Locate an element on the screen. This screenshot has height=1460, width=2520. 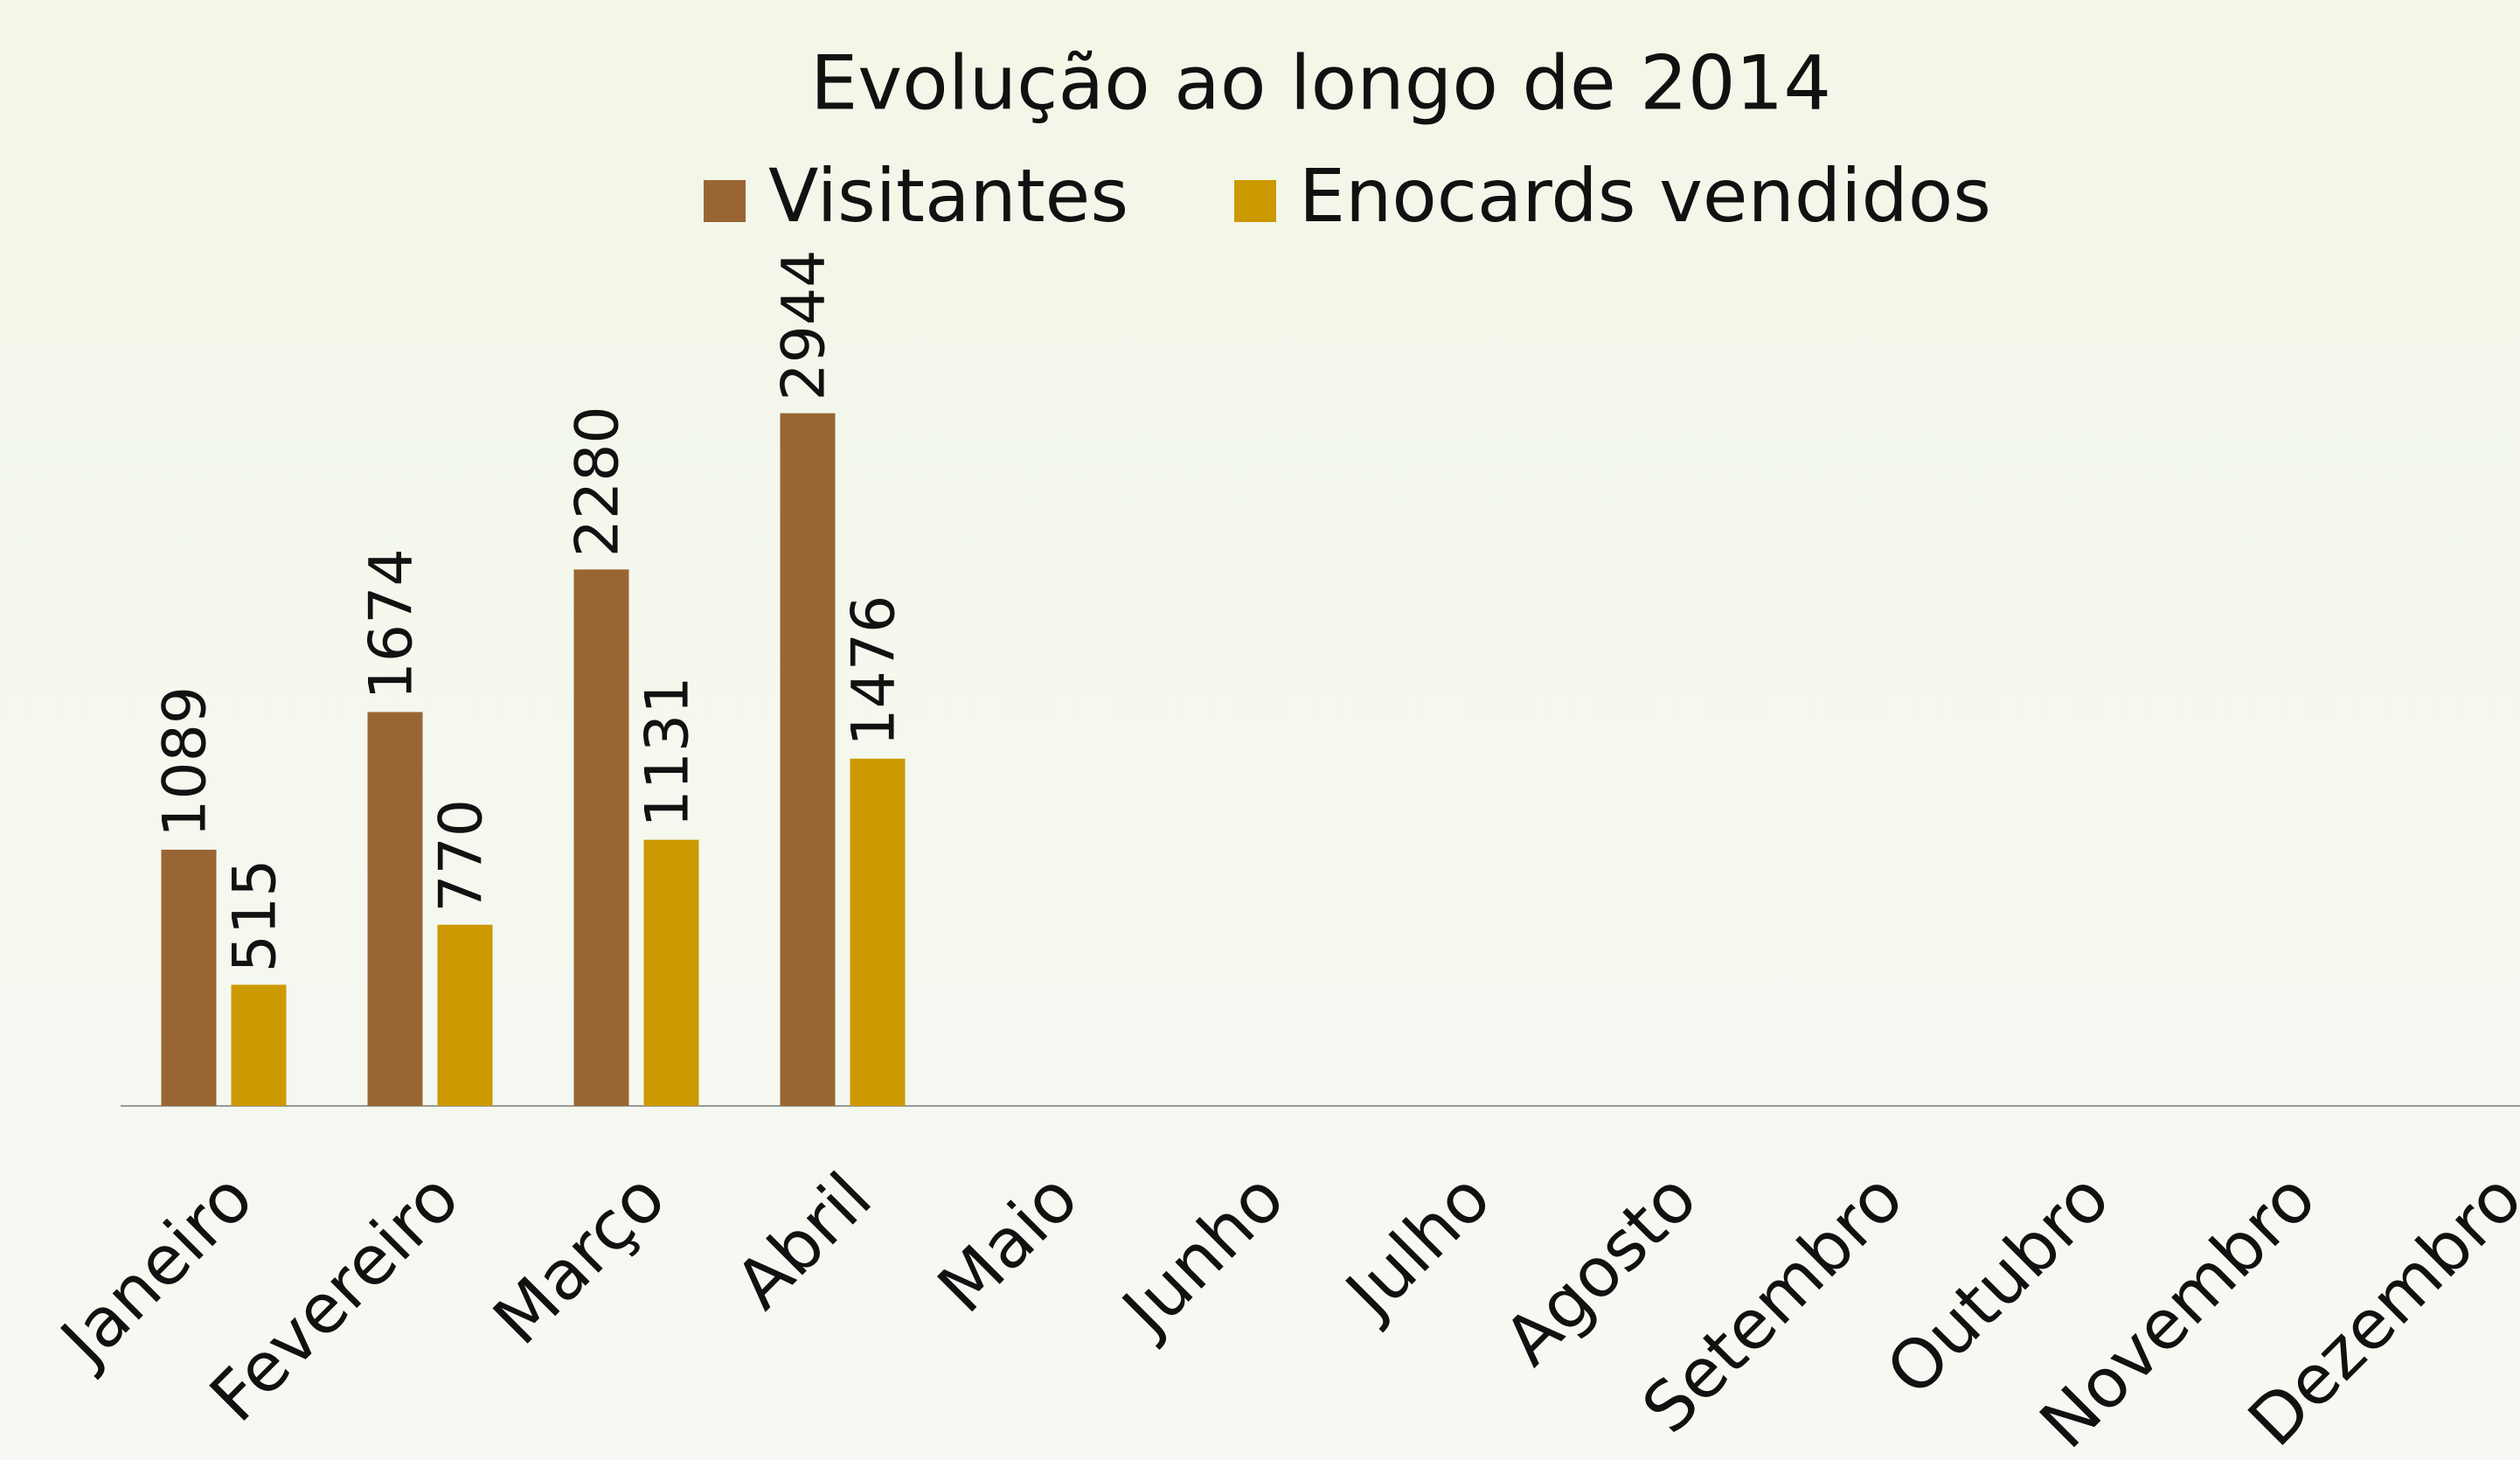
data-label: 515 is located at coordinates (256, 916).